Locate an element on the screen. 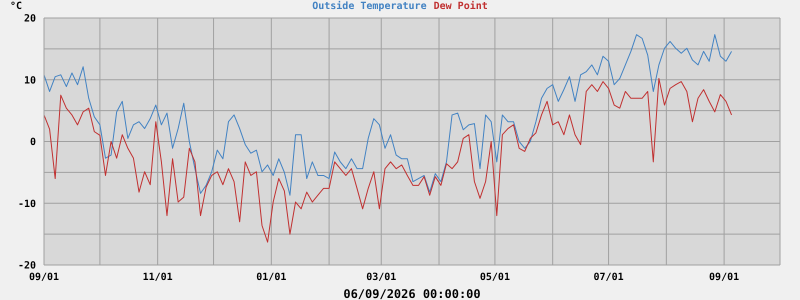  x-tick-label: 11/01 is located at coordinates (157, 278).